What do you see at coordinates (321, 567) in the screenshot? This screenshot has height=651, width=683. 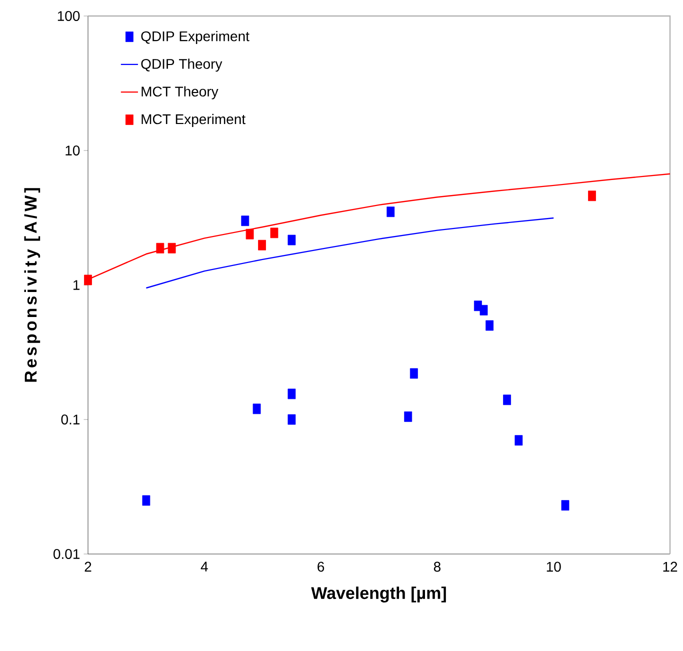 I see `x-tick-label: 6` at bounding box center [321, 567].